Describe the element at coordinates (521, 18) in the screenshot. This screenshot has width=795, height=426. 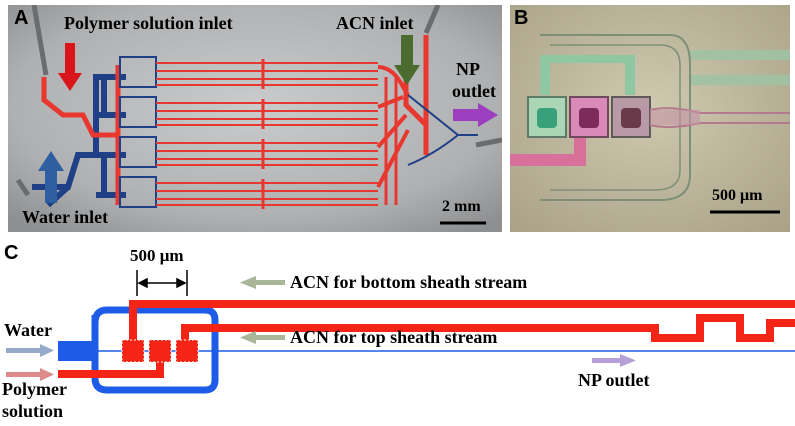
I see `panel-b-letter: B` at that location.